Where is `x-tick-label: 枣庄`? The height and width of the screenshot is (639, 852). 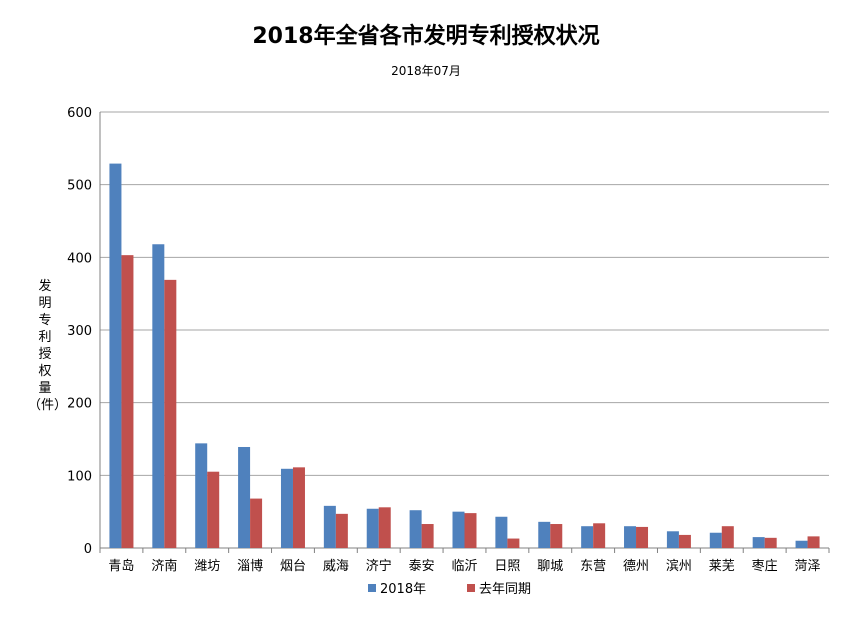 x-tick-label: 枣庄 is located at coordinates (765, 566).